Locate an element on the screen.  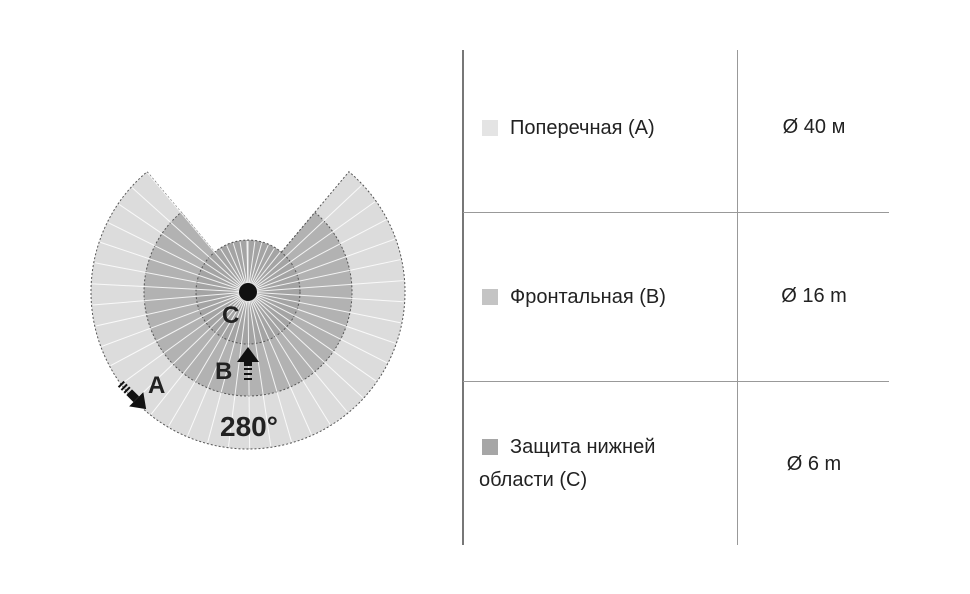
arrow-diagonal-icon is located at coordinates (132, 395).